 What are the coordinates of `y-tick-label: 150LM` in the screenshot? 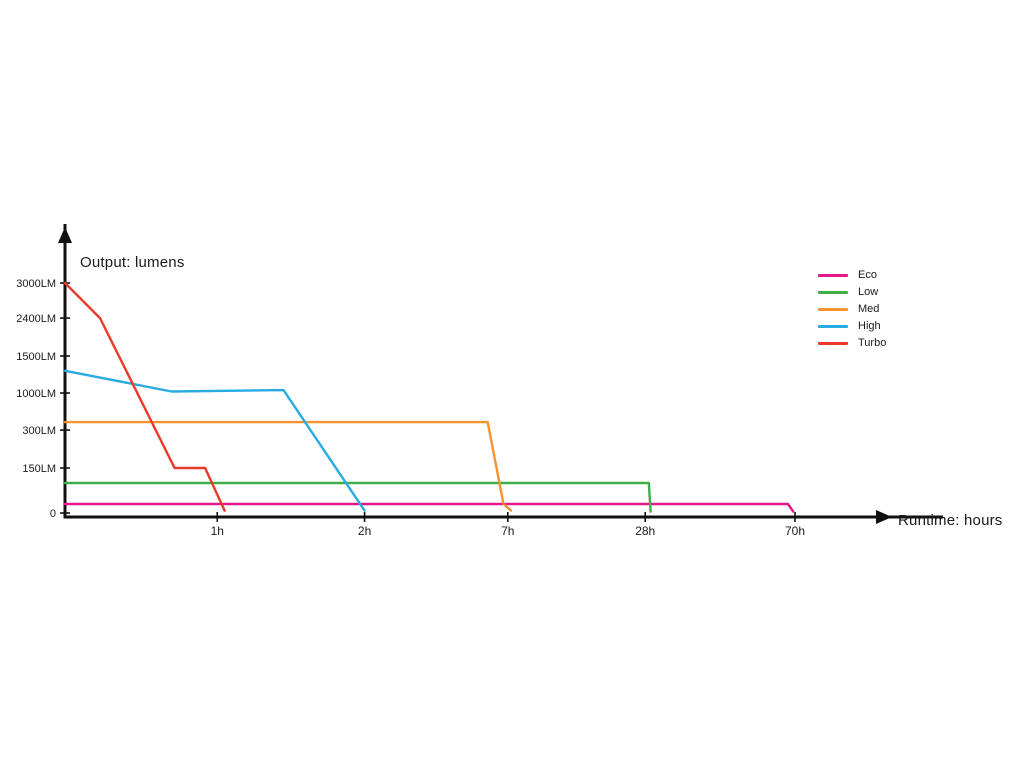 It's located at (39, 469).